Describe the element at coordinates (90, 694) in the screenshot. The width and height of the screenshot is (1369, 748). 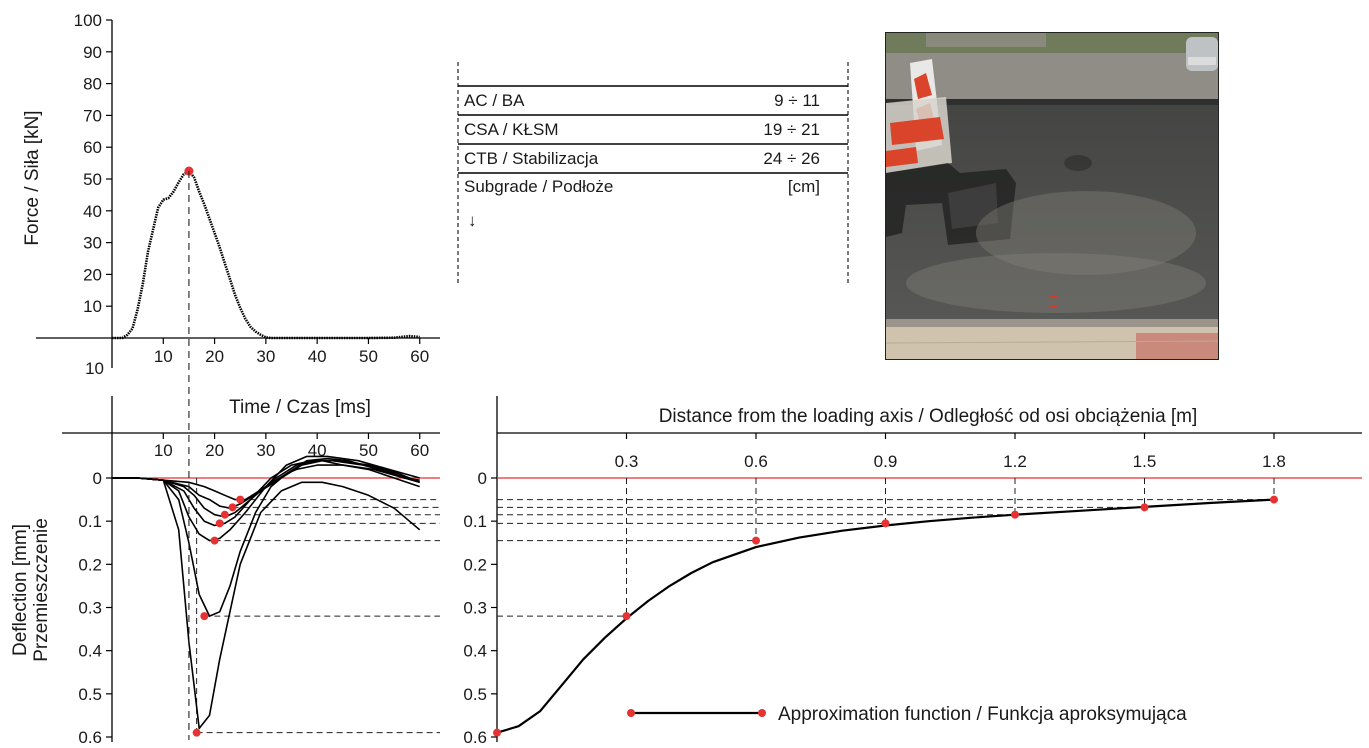
I see `deflection-ytick-label: 0.5` at that location.